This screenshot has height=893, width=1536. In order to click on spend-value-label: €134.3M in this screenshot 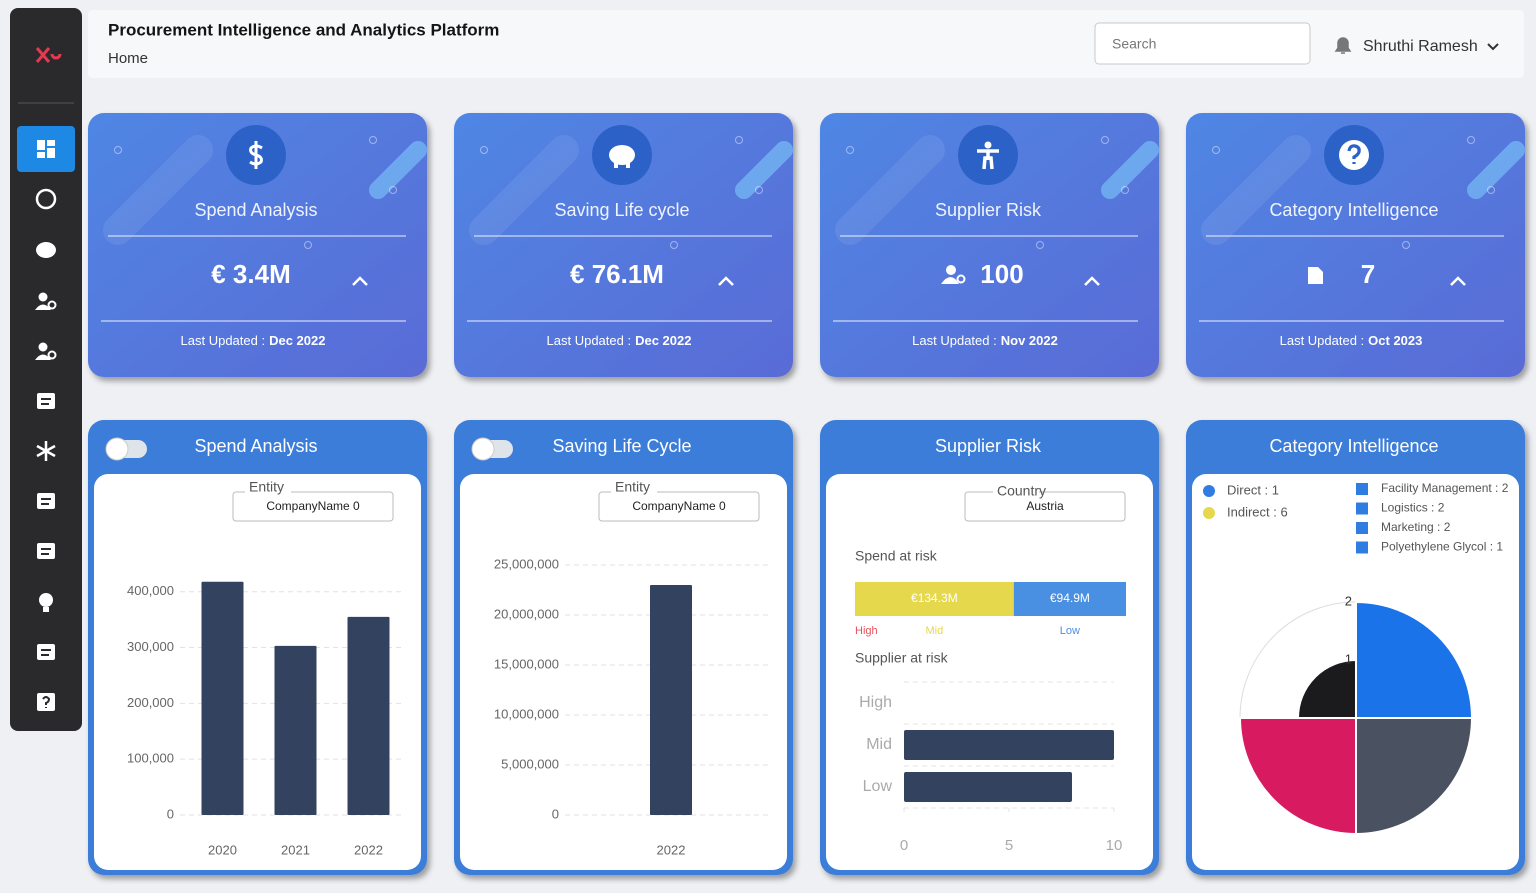, I will do `click(934, 598)`.